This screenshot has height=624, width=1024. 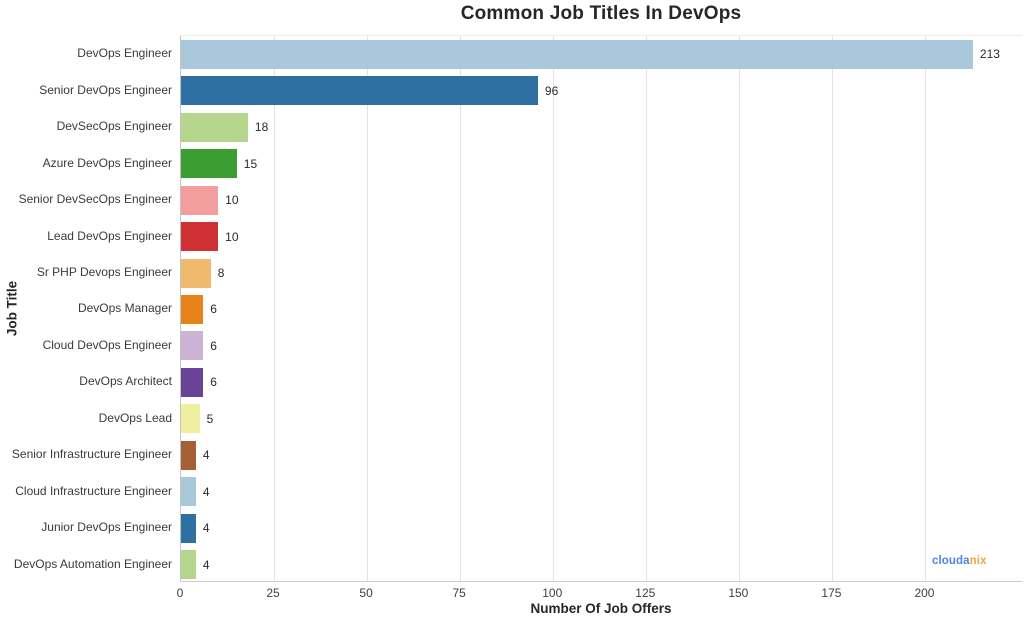 I want to click on bar-value-label: 8, so click(x=221, y=273).